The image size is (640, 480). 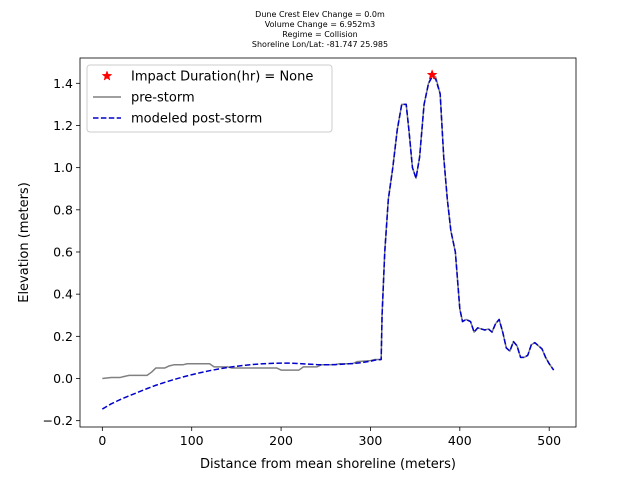 I want to click on legend-label: Impact Duration(hr) = None, so click(x=222, y=77).